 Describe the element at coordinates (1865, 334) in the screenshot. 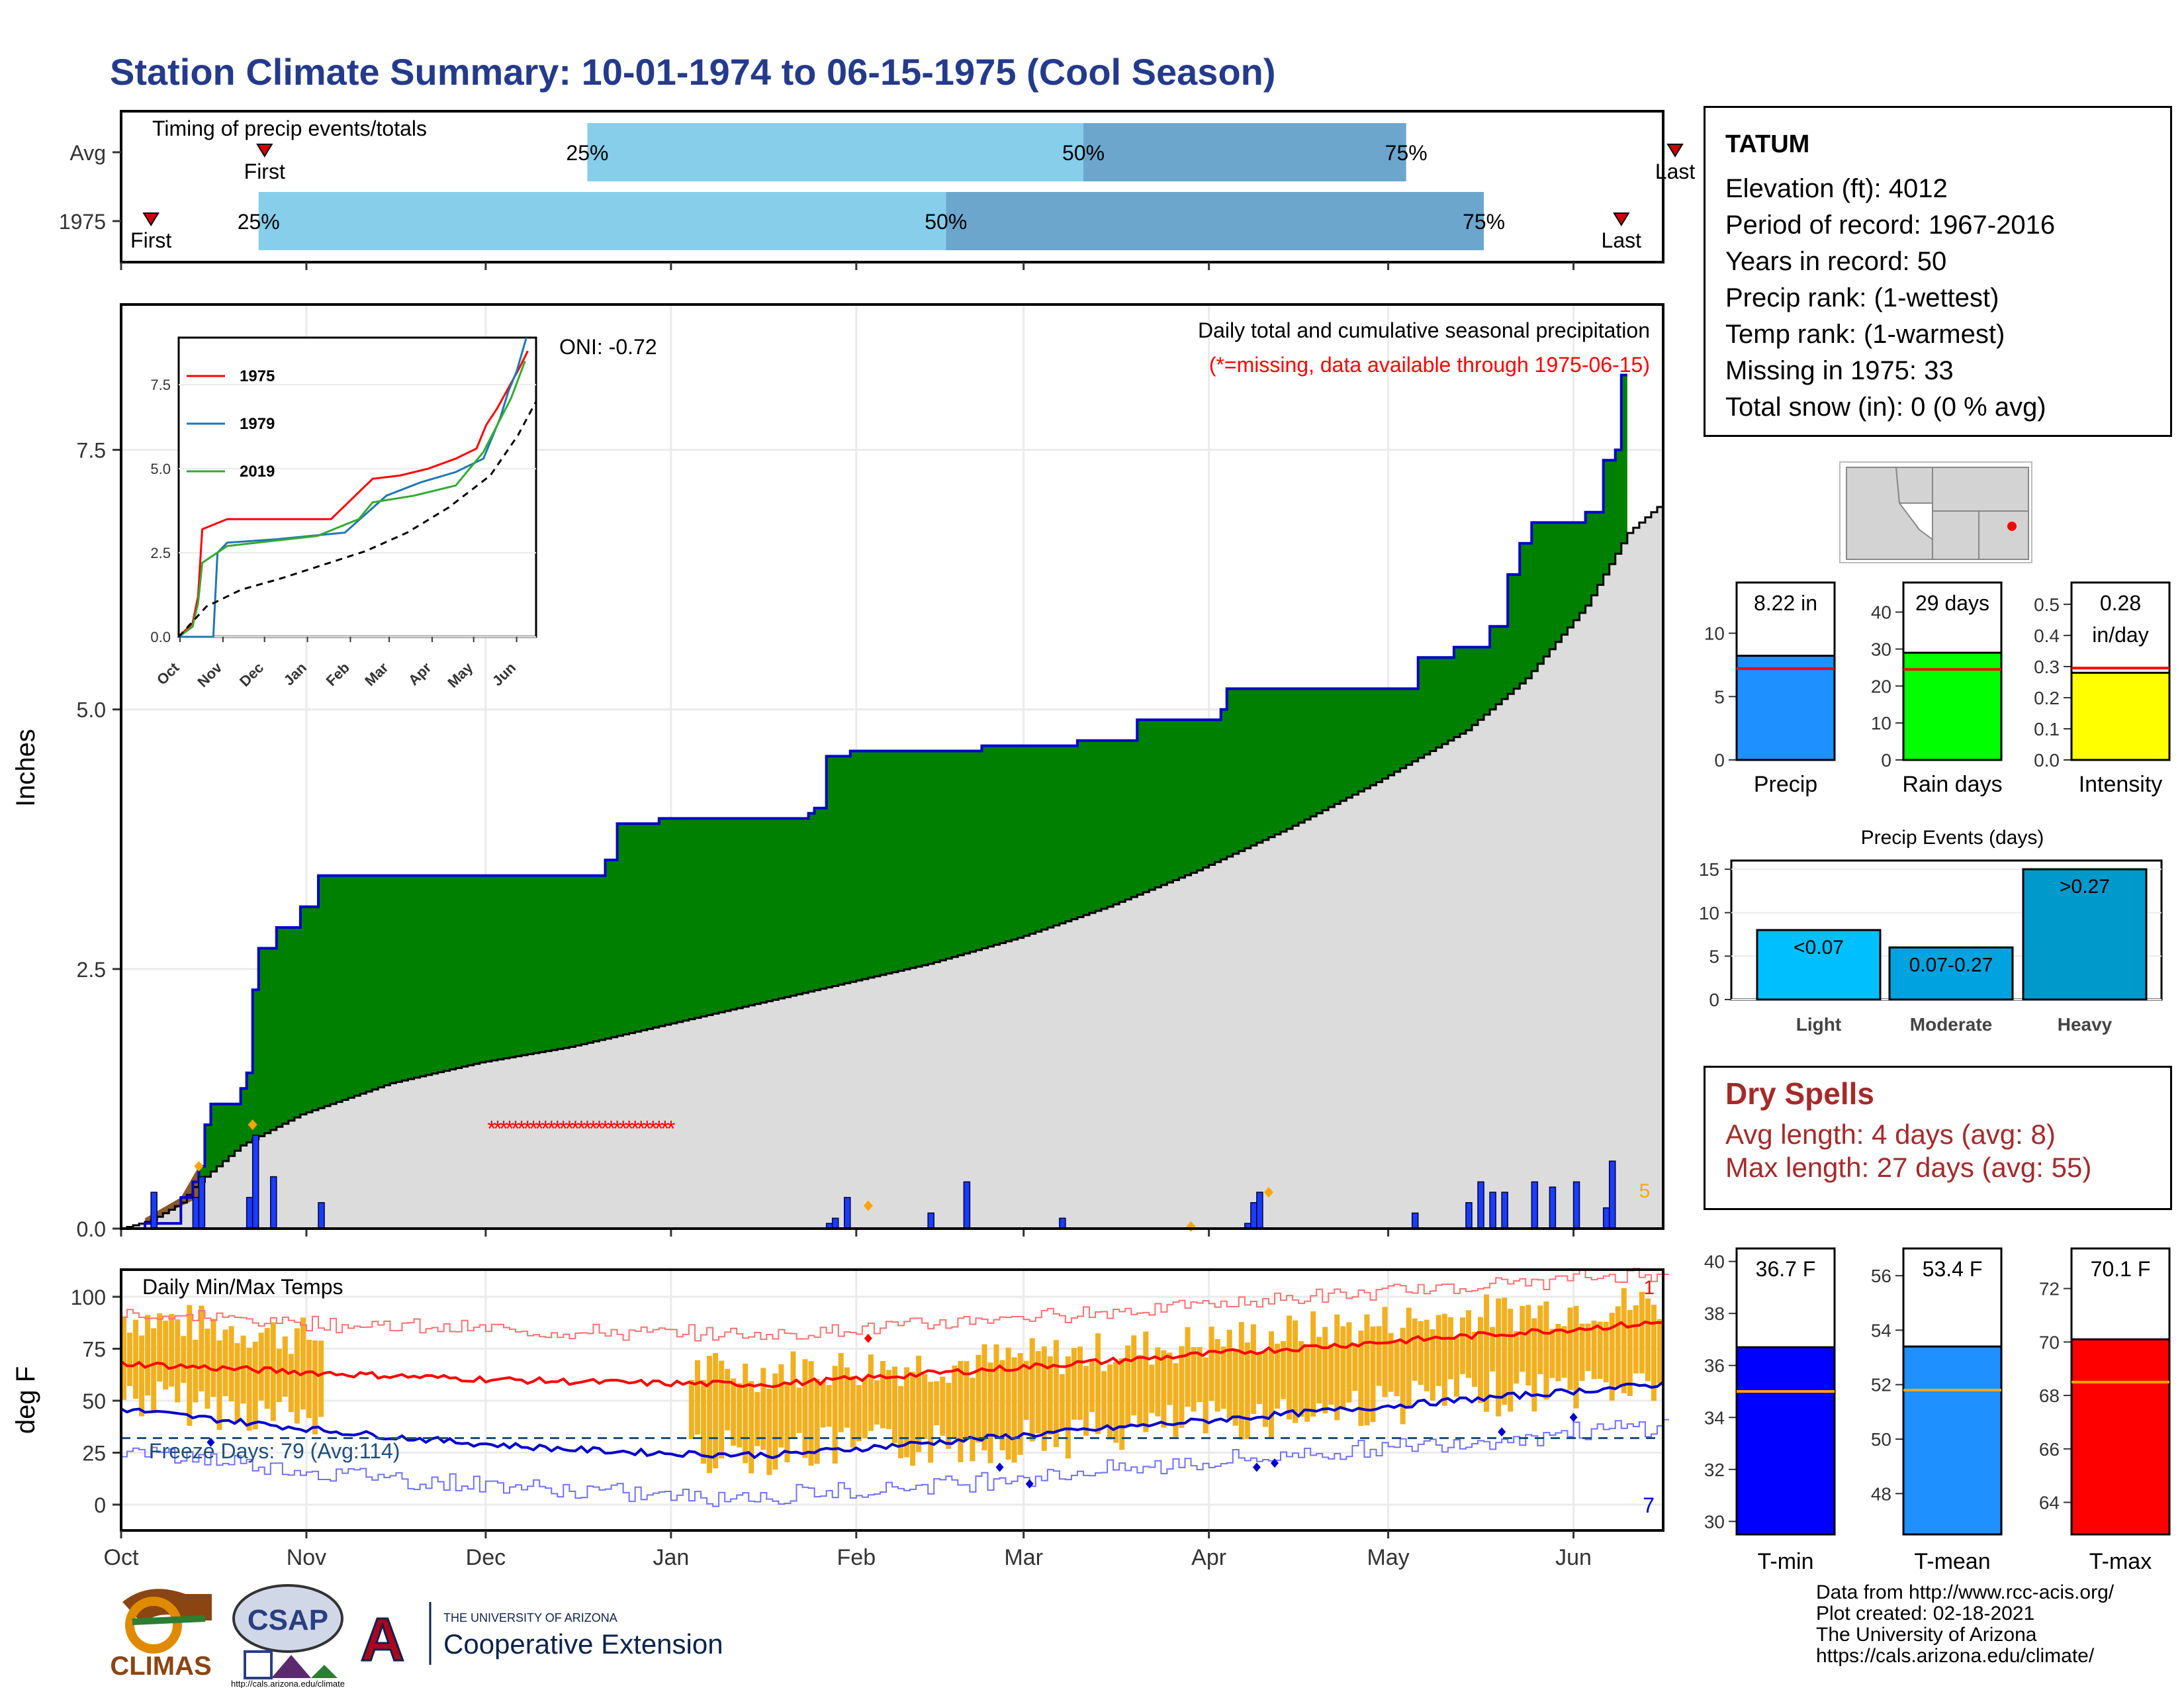

I see `info-line: Temp rank: (1-warmest)` at that location.